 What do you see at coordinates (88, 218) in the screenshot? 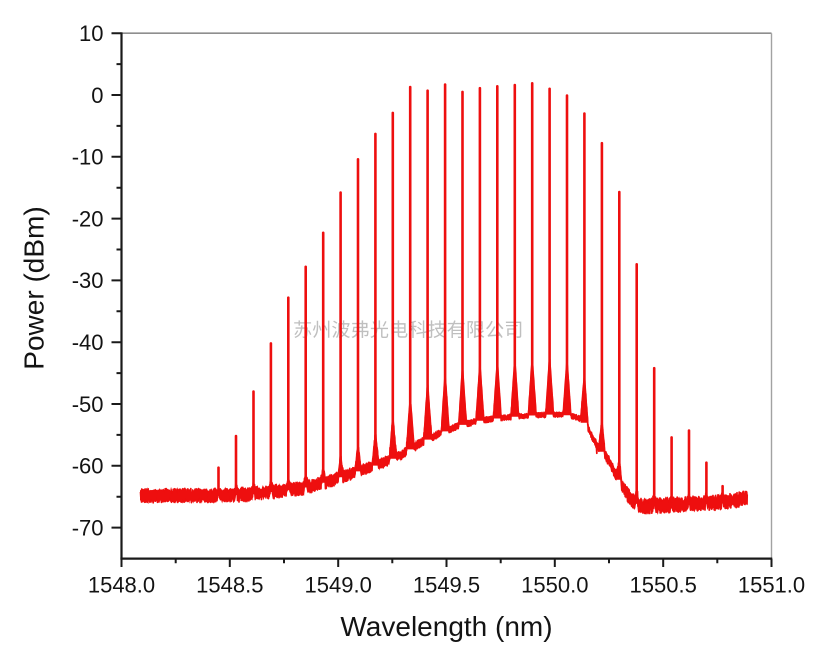
I see `svg-text: -20` at bounding box center [88, 218].